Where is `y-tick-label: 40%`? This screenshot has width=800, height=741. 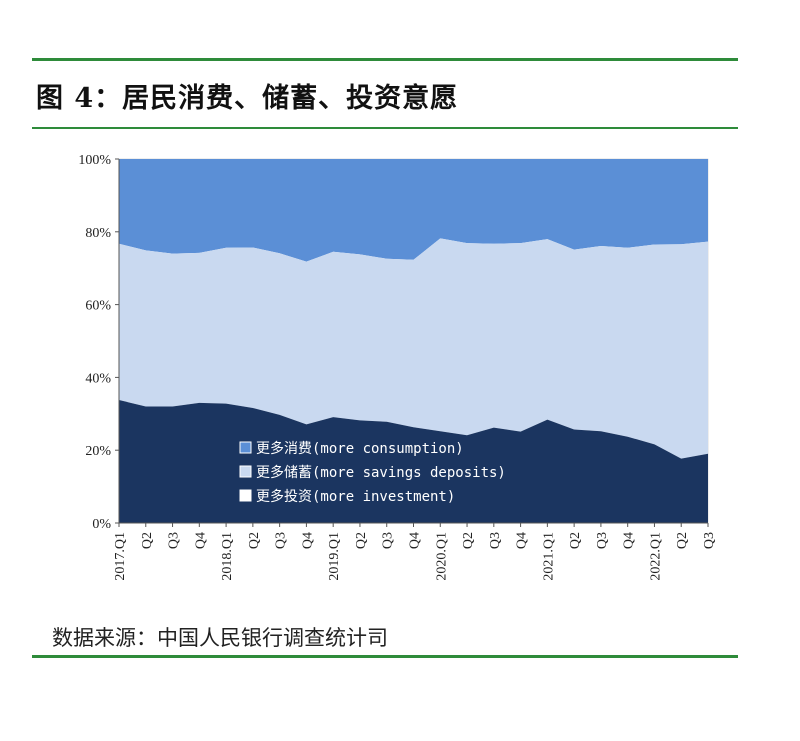 y-tick-label: 40% is located at coordinates (98, 378).